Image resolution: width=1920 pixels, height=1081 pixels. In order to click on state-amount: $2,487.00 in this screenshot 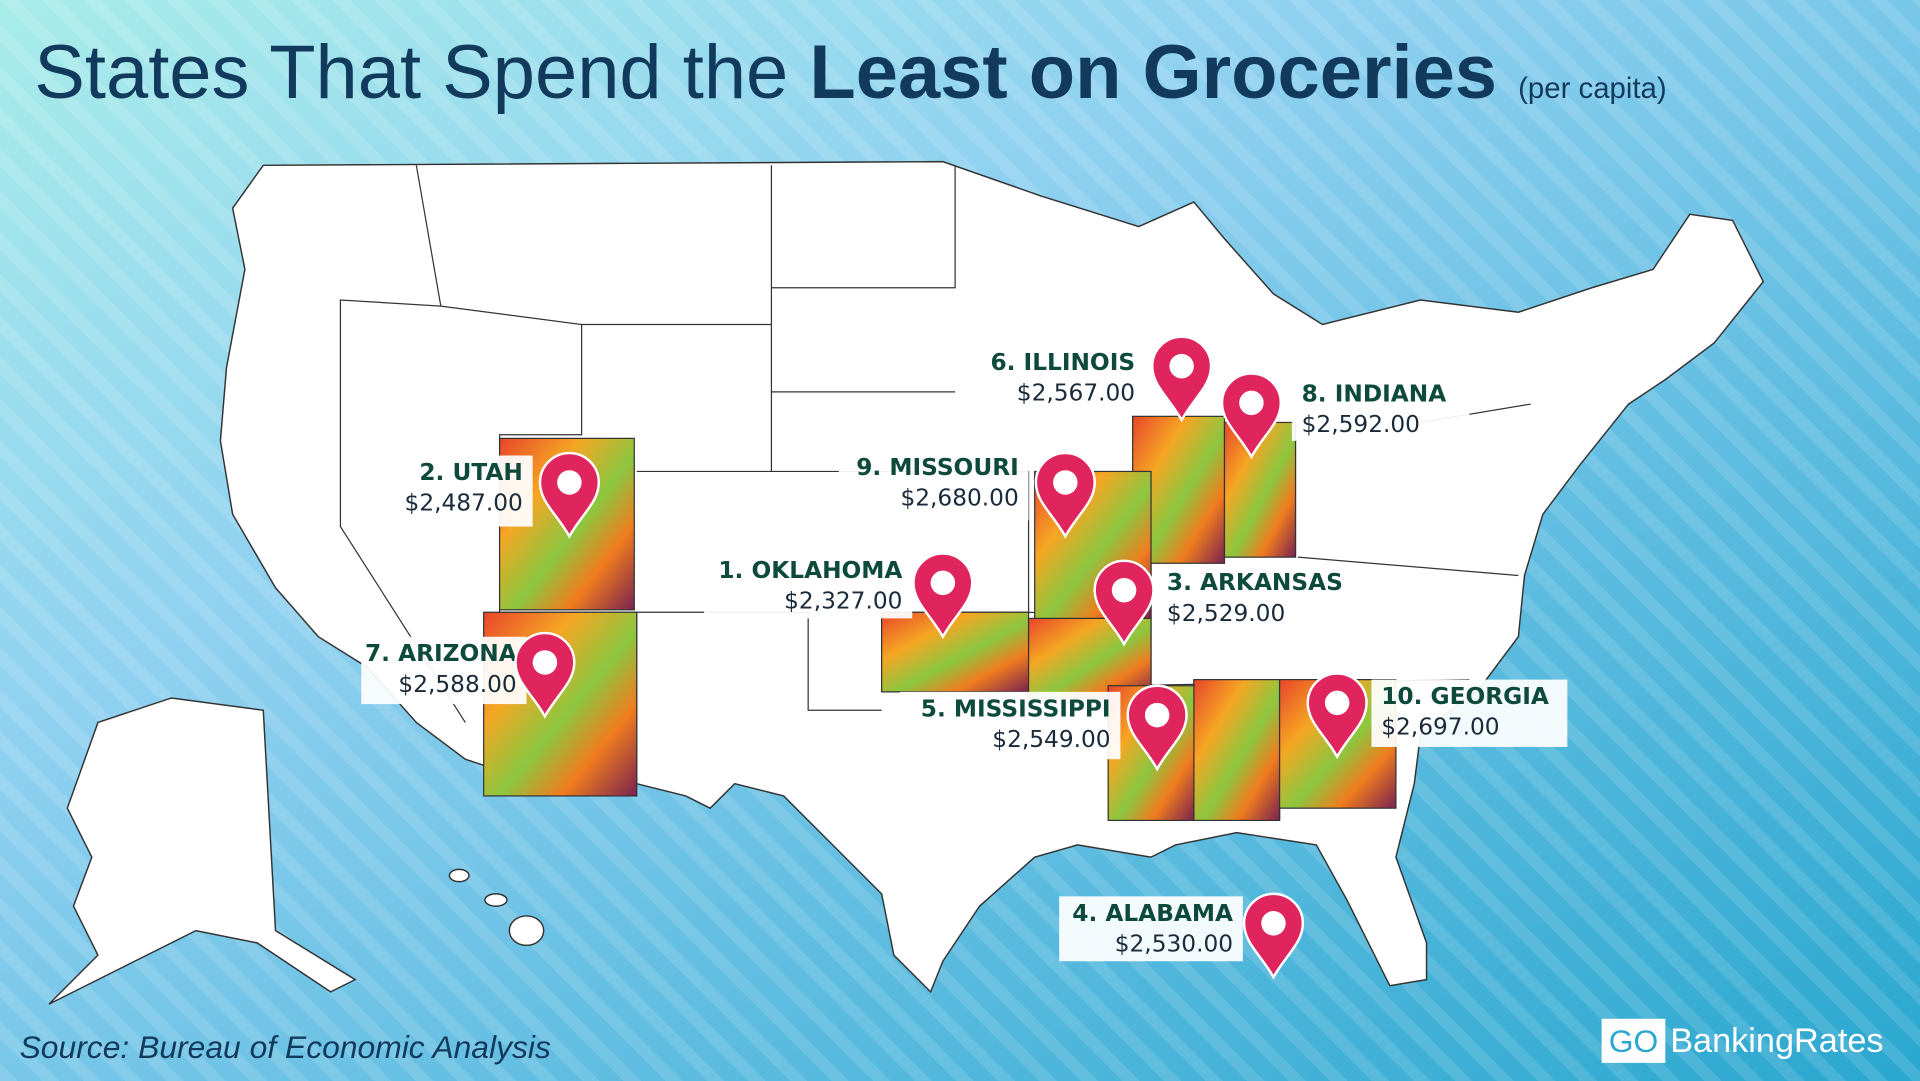, I will do `click(464, 503)`.